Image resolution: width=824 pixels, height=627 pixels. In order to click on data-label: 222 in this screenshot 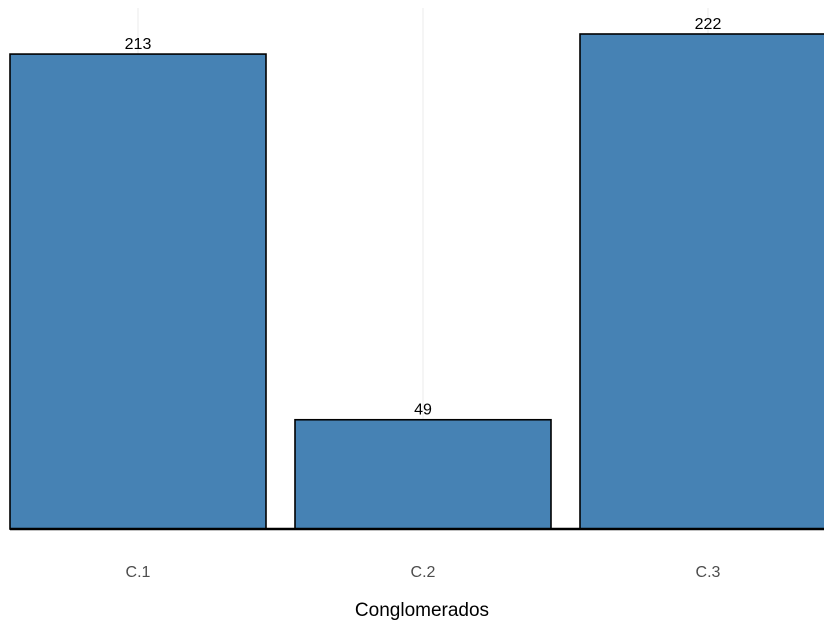, I will do `click(708, 24)`.